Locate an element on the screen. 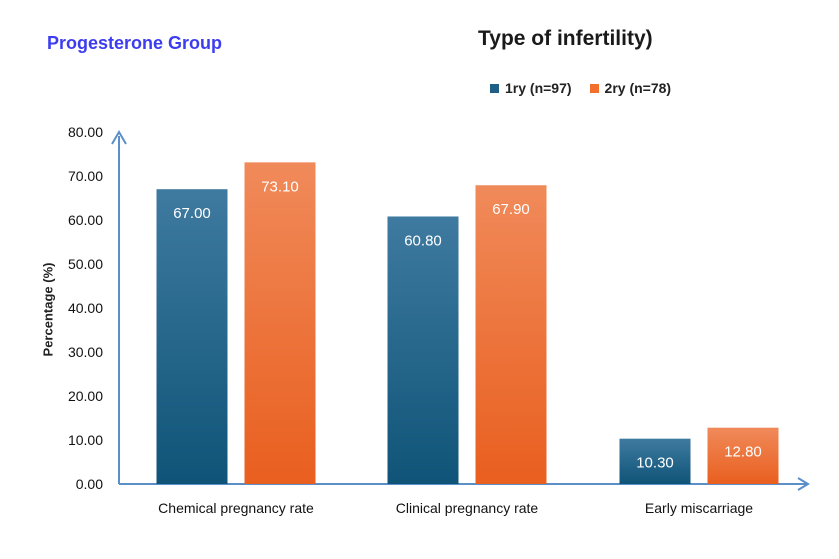 The height and width of the screenshot is (559, 839). data-label-1ry: 67.00 is located at coordinates (192, 213).